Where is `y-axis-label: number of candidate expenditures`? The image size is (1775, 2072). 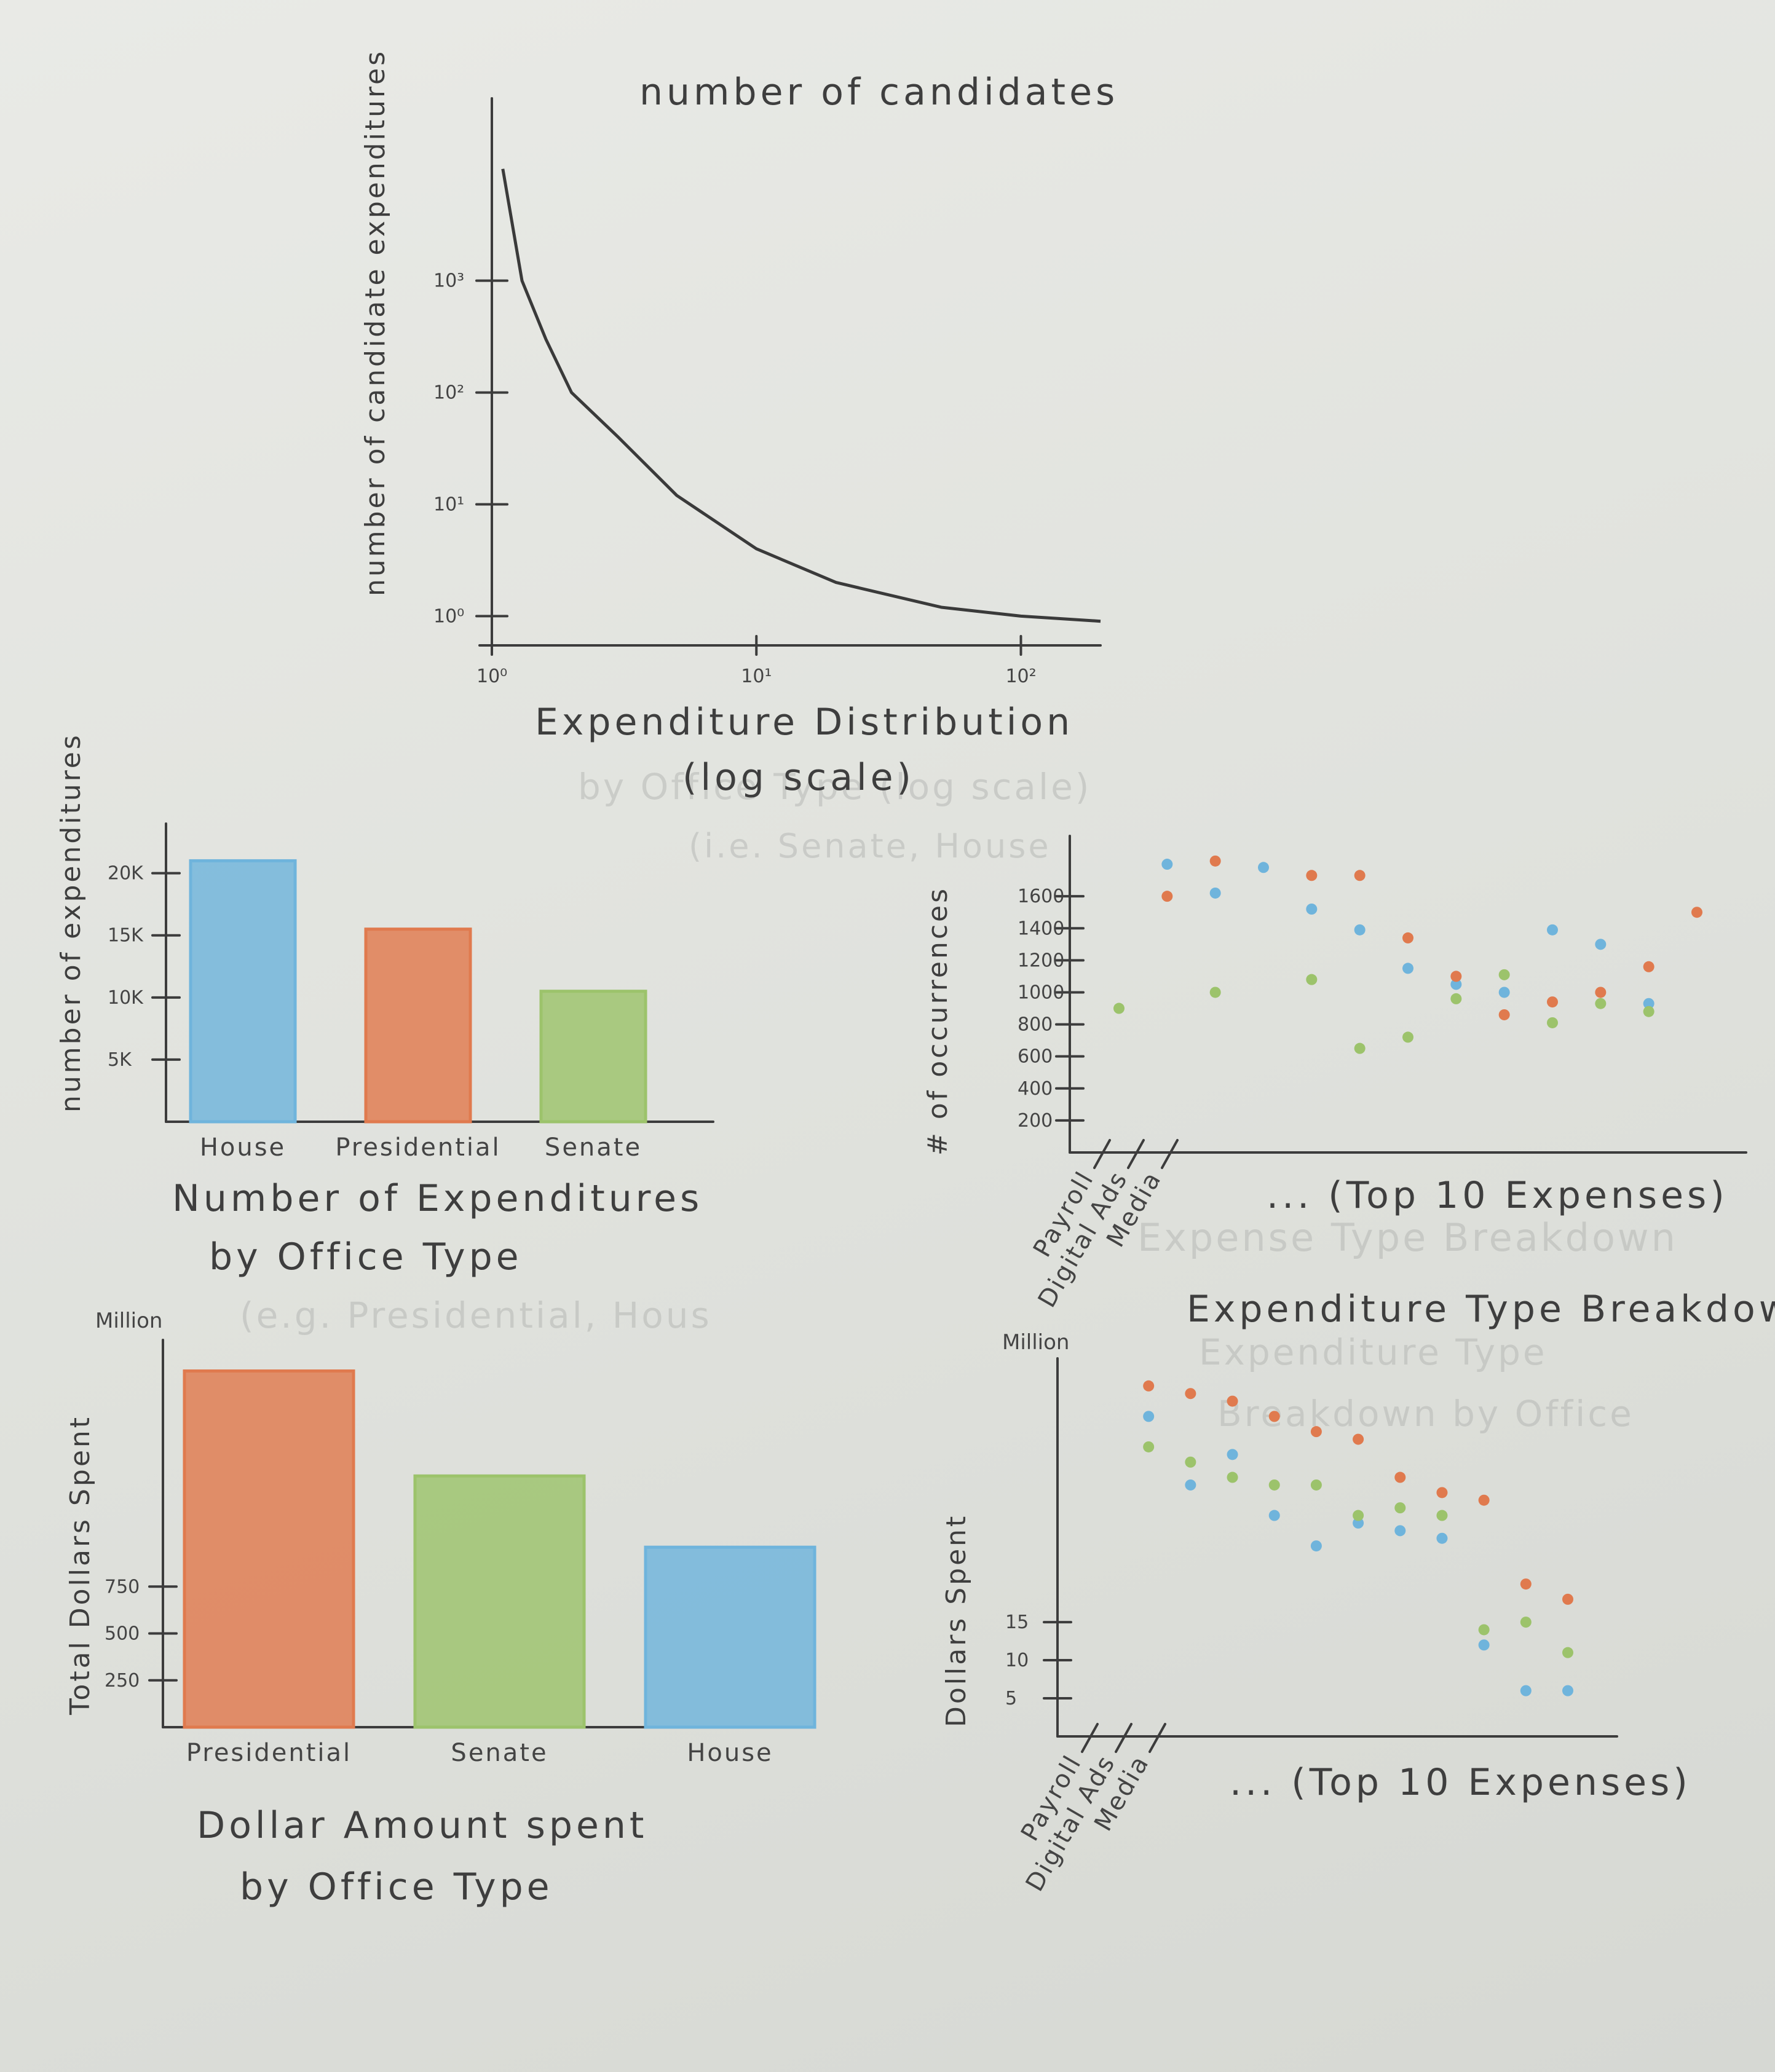 y-axis-label: number of candidate expenditures is located at coordinates (375, 322).